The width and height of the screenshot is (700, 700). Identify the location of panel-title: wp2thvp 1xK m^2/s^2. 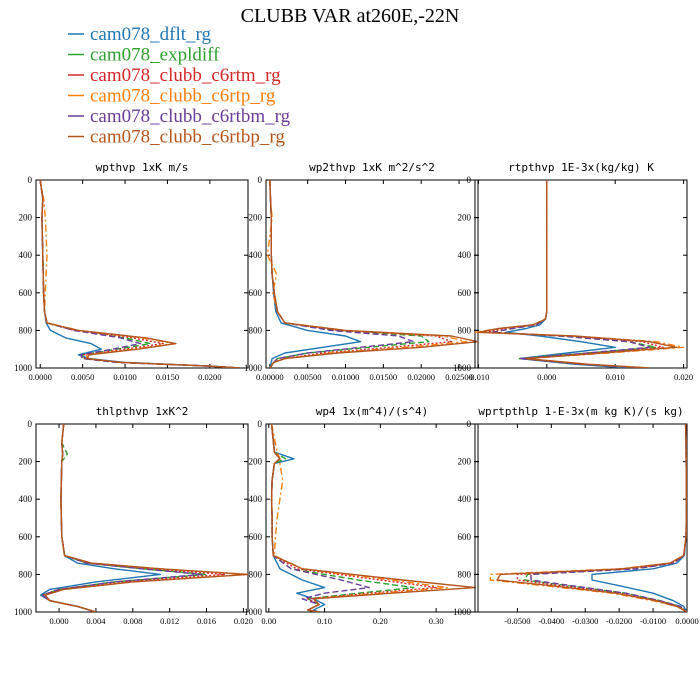
(372, 167).